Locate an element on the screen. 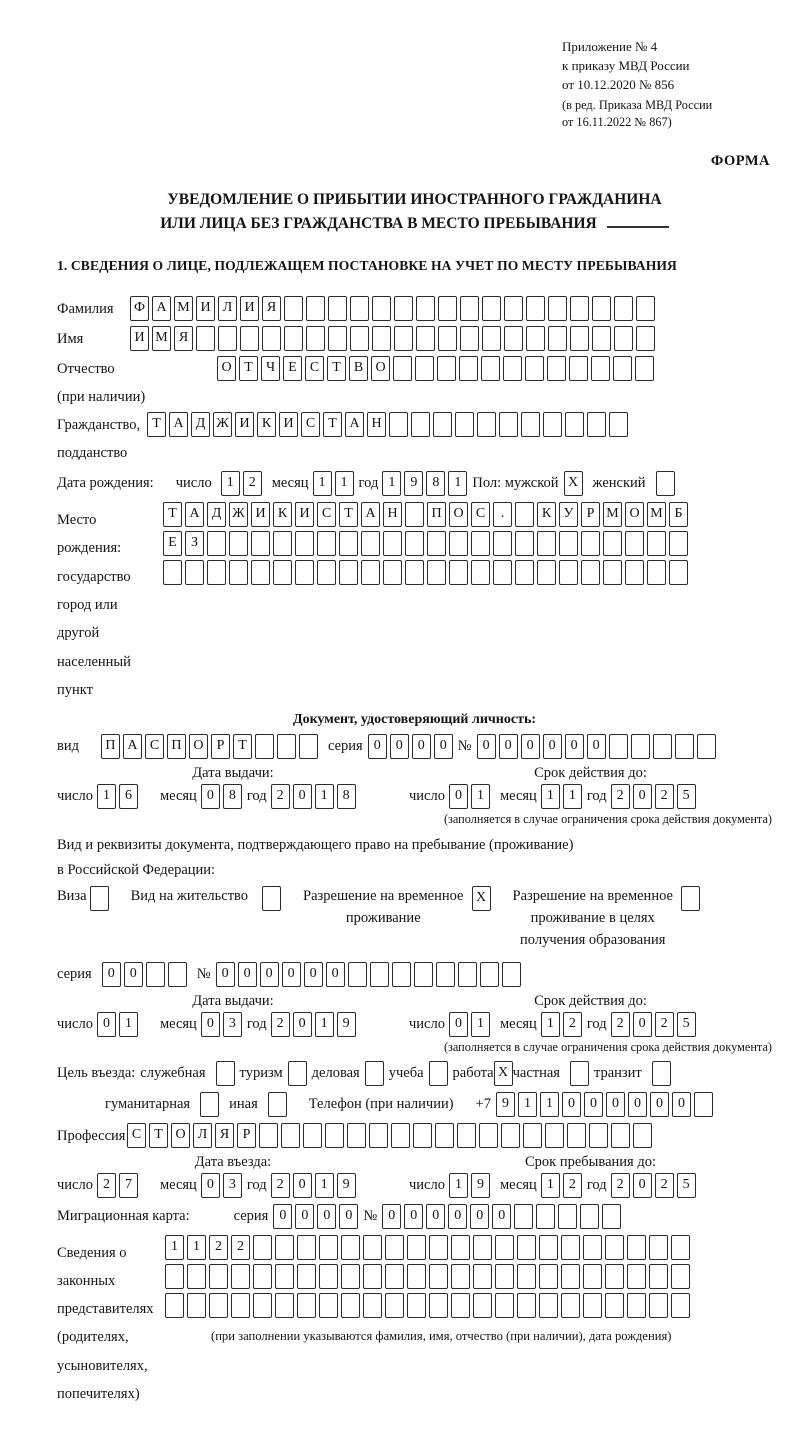 The height and width of the screenshot is (1453, 800). char-box: С is located at coordinates (136, 1135).